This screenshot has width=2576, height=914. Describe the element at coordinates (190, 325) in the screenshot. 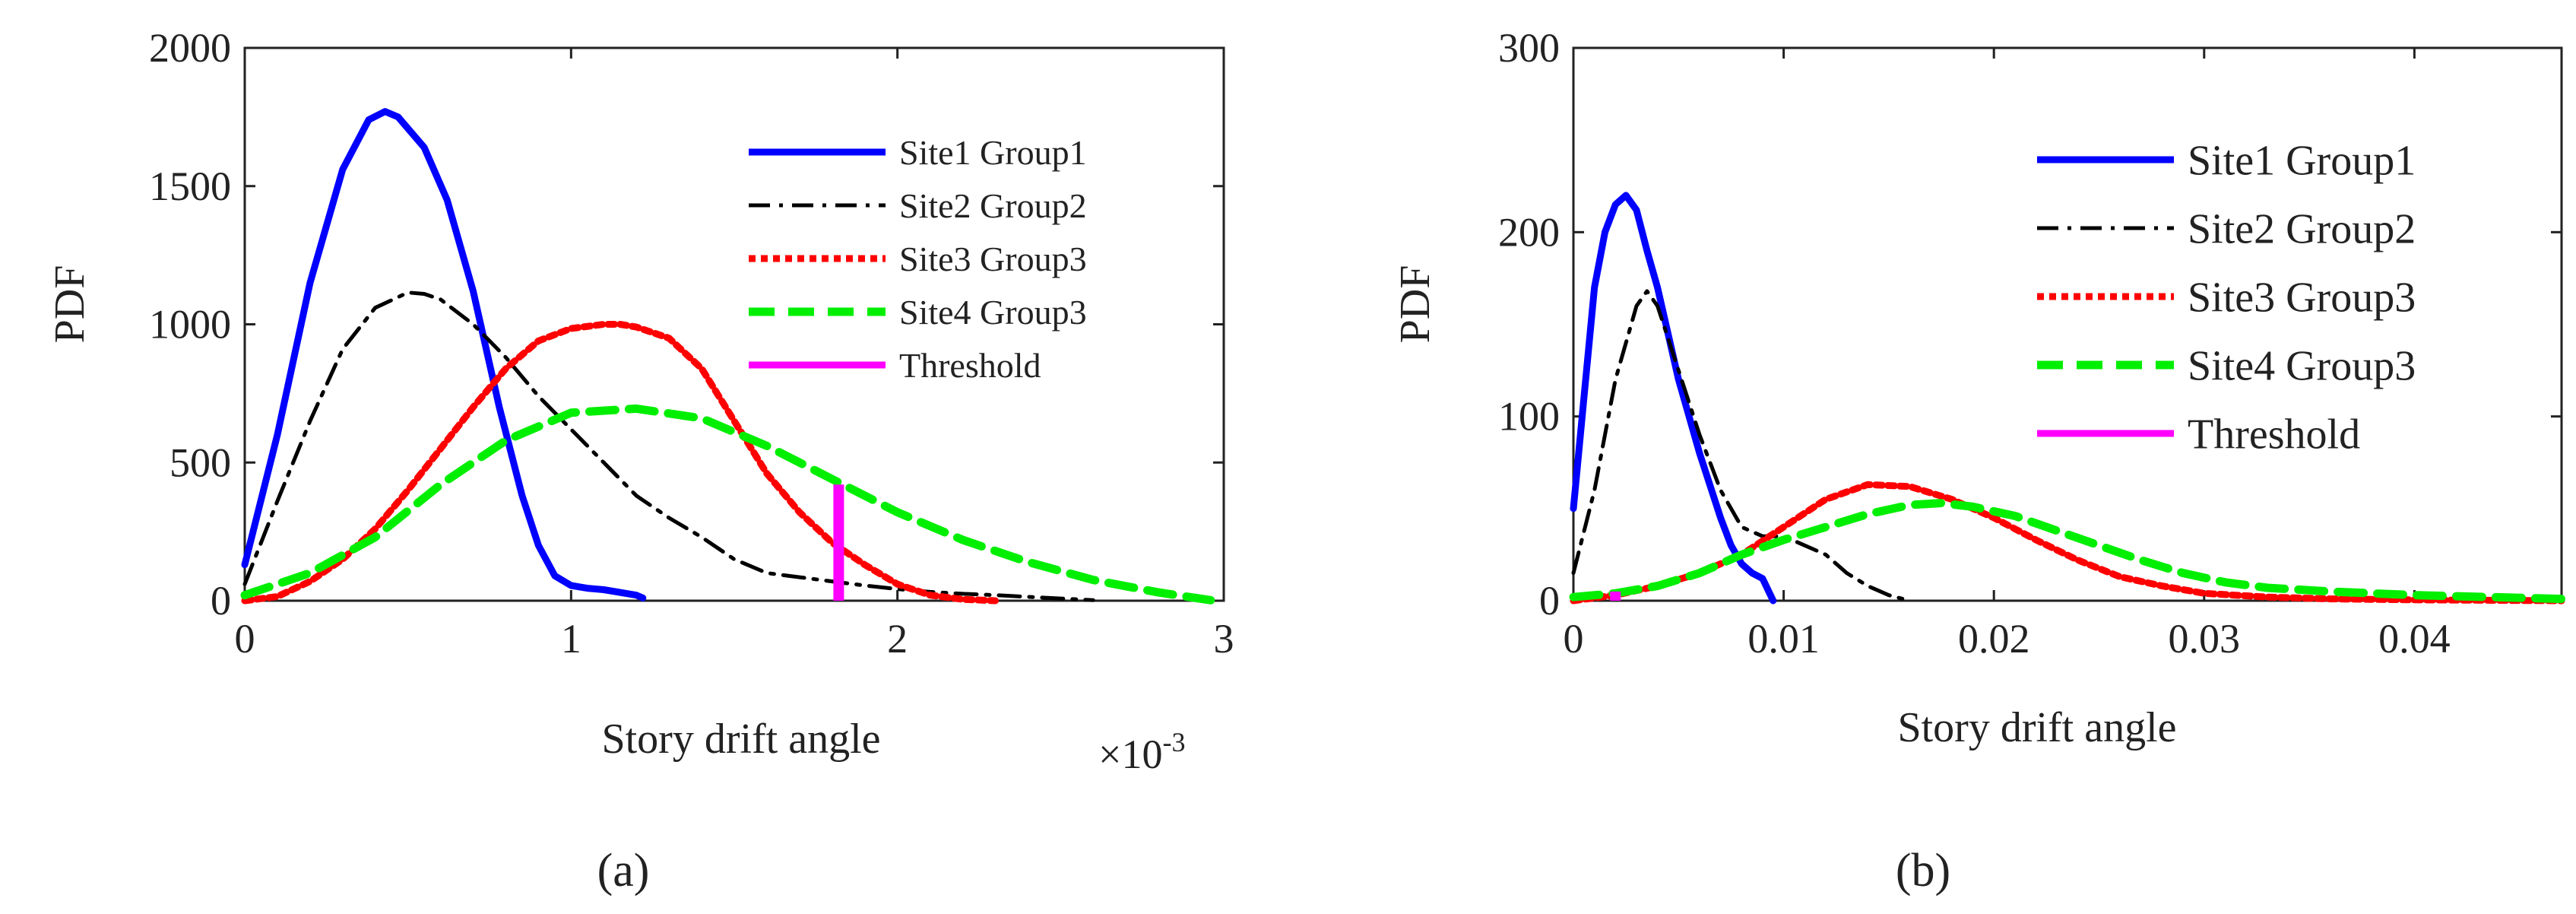

I see `y-tick-label: 1000` at that location.